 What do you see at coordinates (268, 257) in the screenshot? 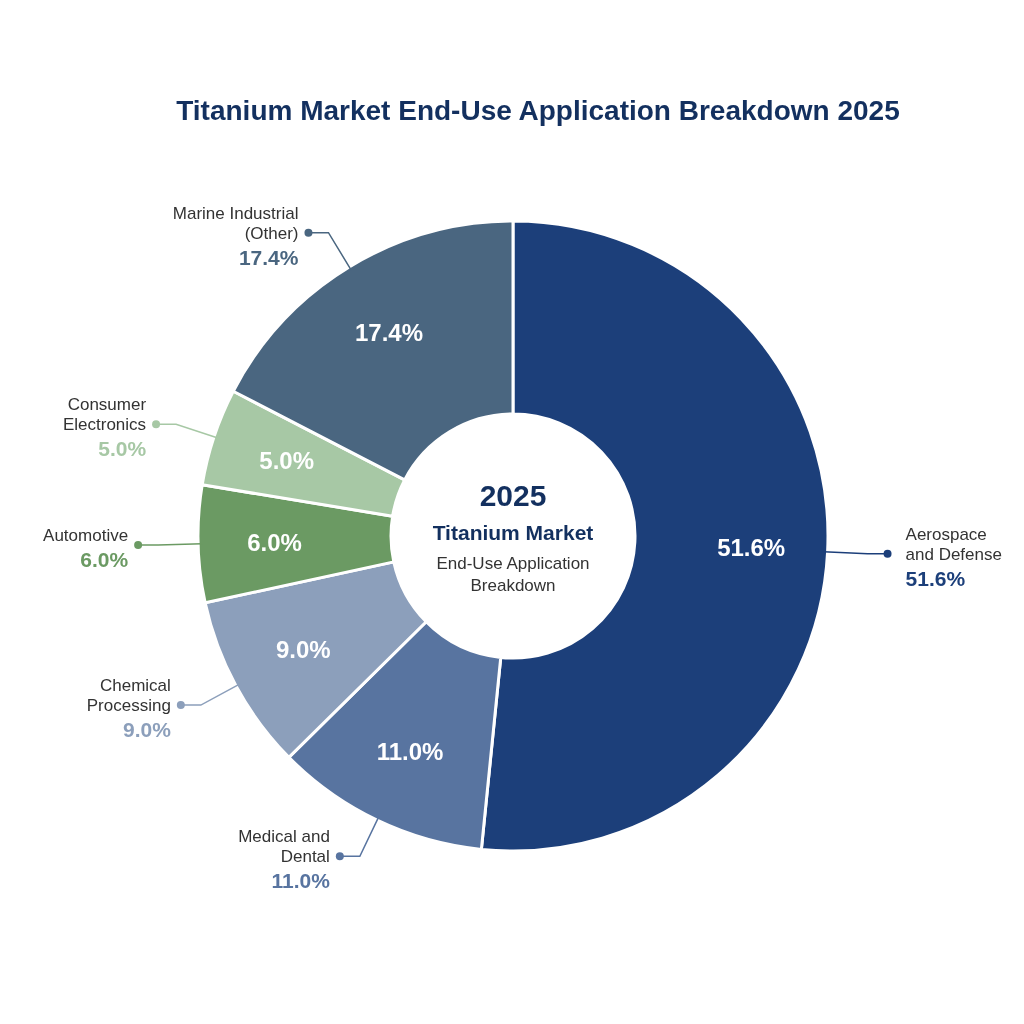
I see `text: 17.4%` at bounding box center [268, 257].